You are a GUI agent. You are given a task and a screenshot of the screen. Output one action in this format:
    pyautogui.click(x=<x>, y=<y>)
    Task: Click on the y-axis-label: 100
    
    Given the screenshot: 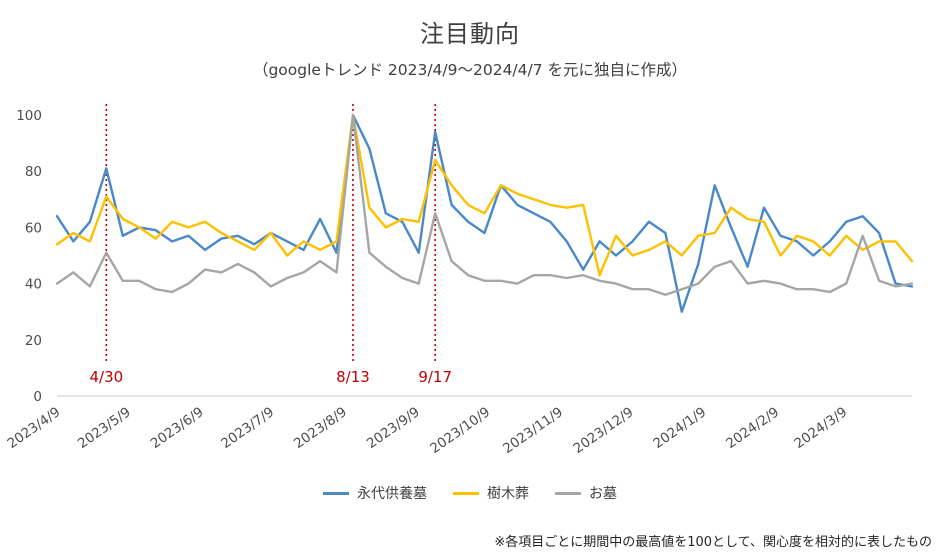 What is the action you would take?
    pyautogui.click(x=29, y=116)
    